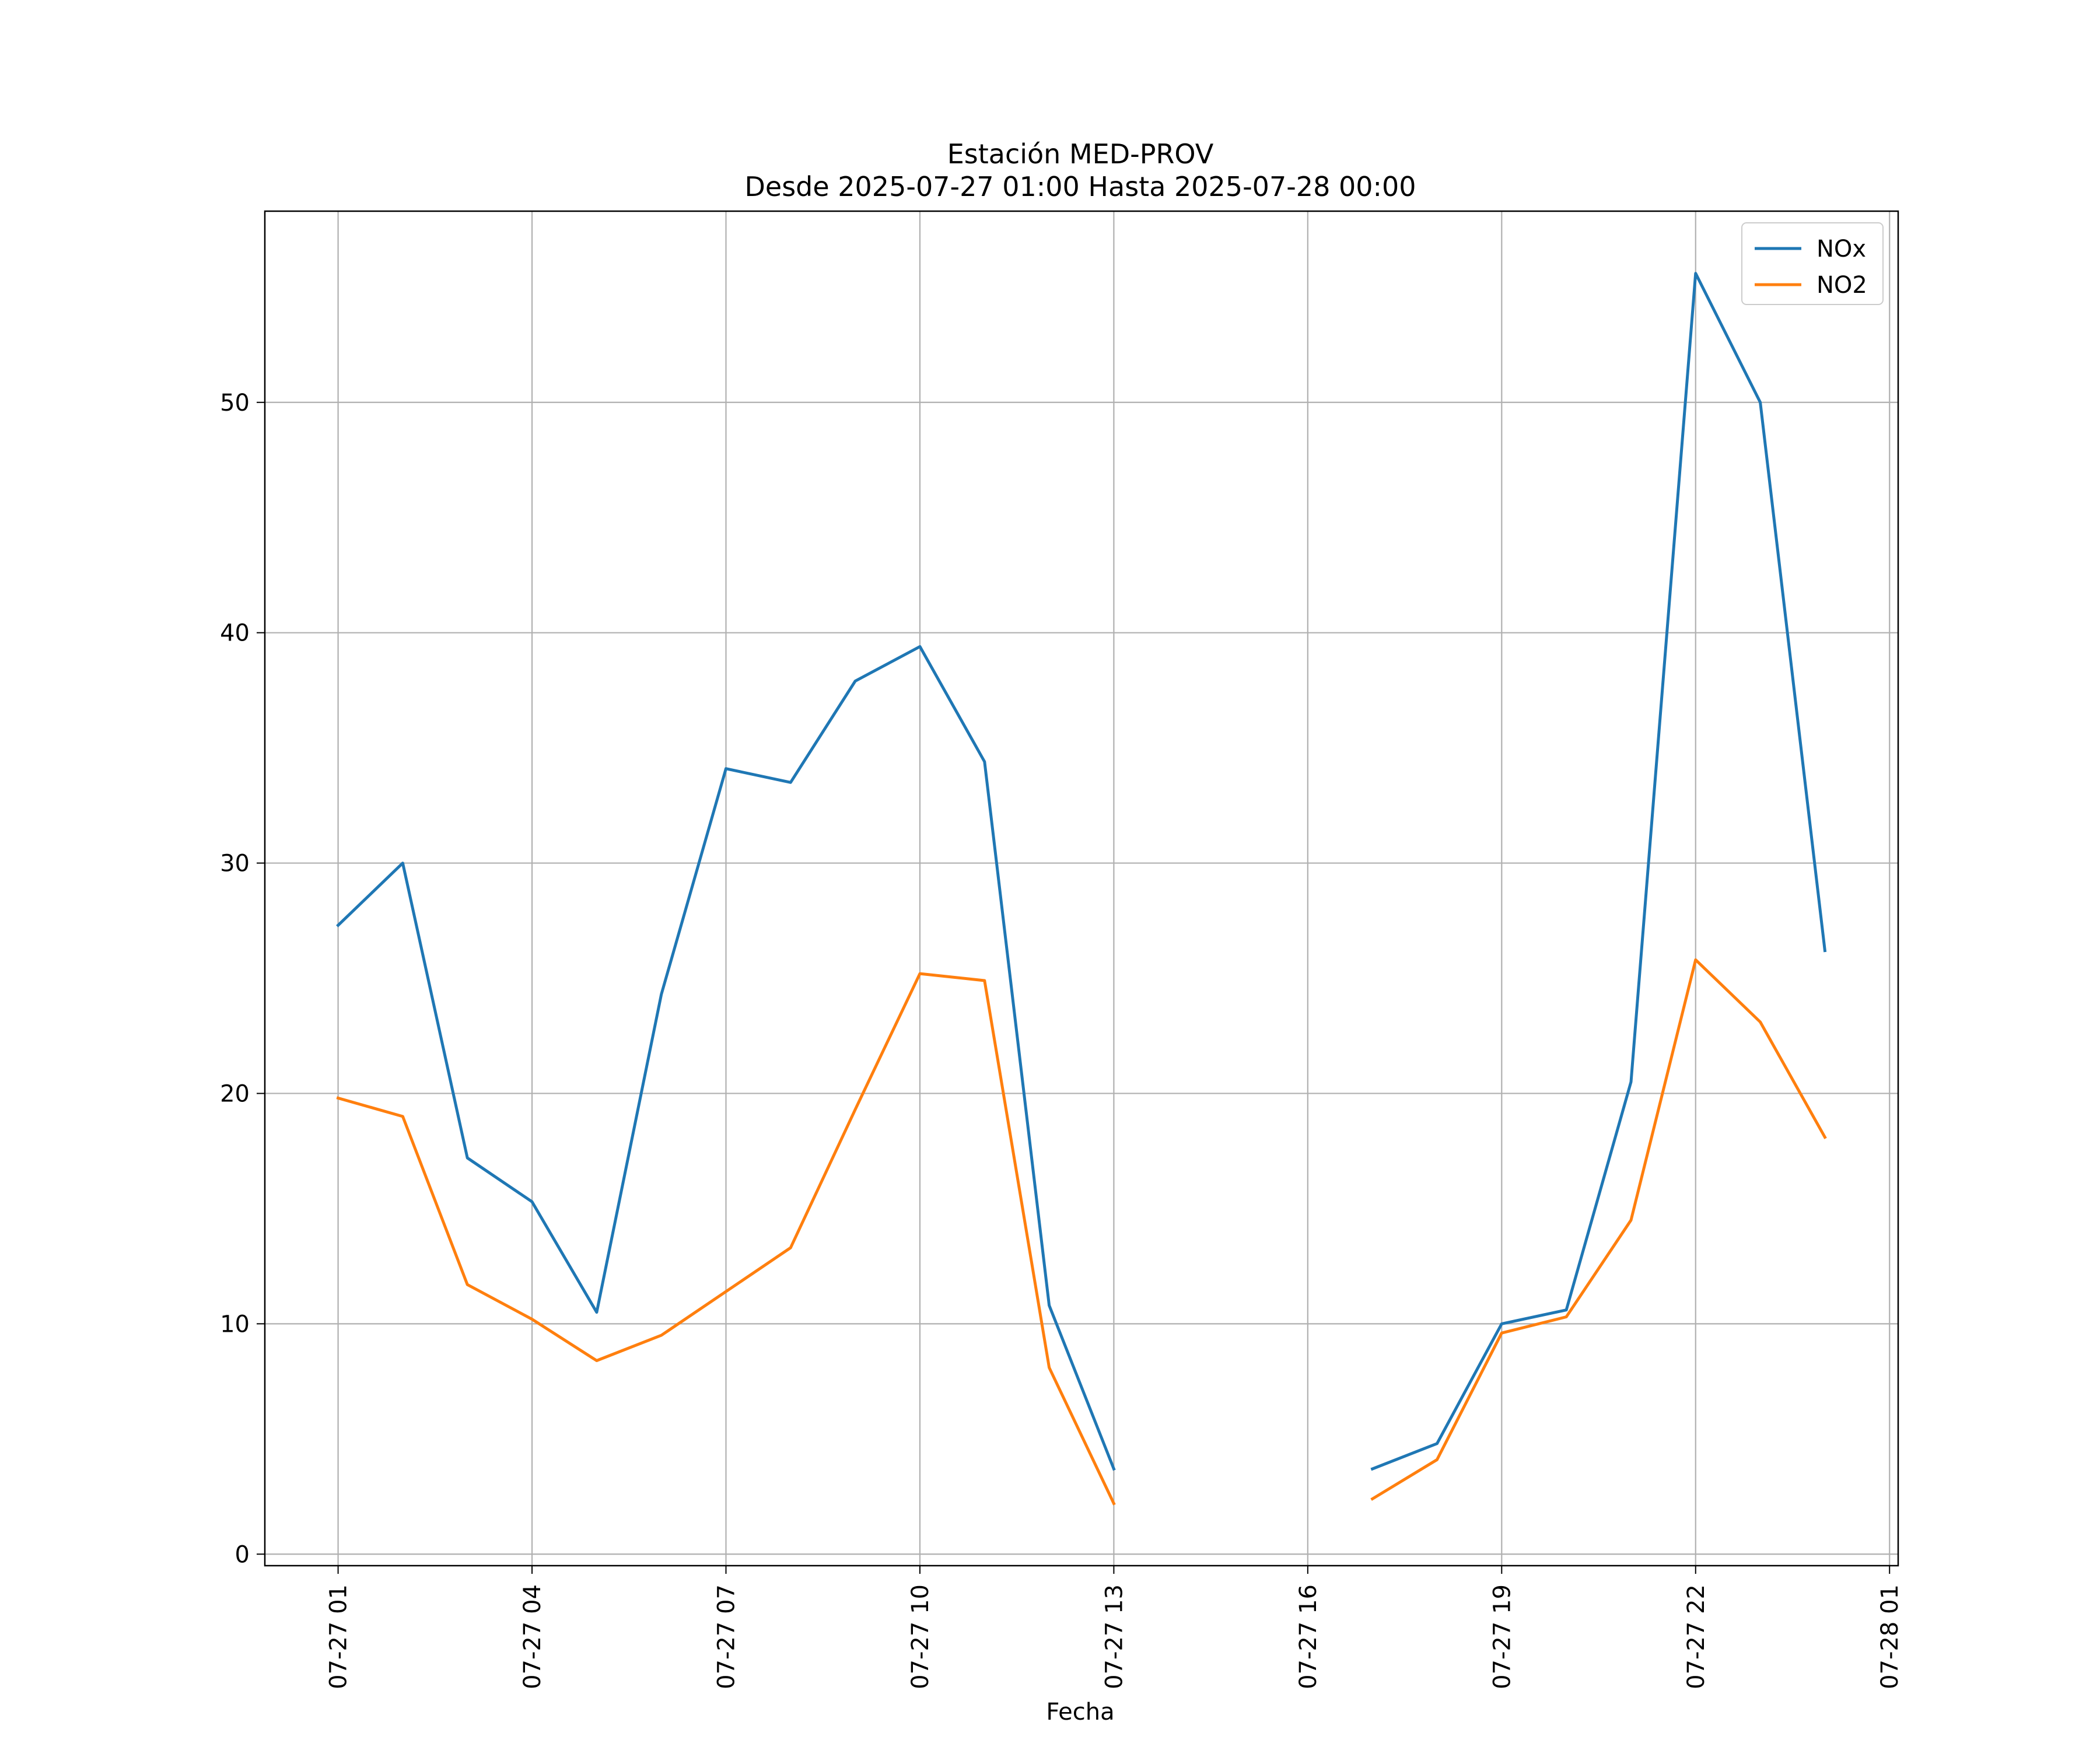 The image size is (2100, 1750). Describe the element at coordinates (532, 1636) in the screenshot. I see `x-tick-label: 07-27 04` at that location.